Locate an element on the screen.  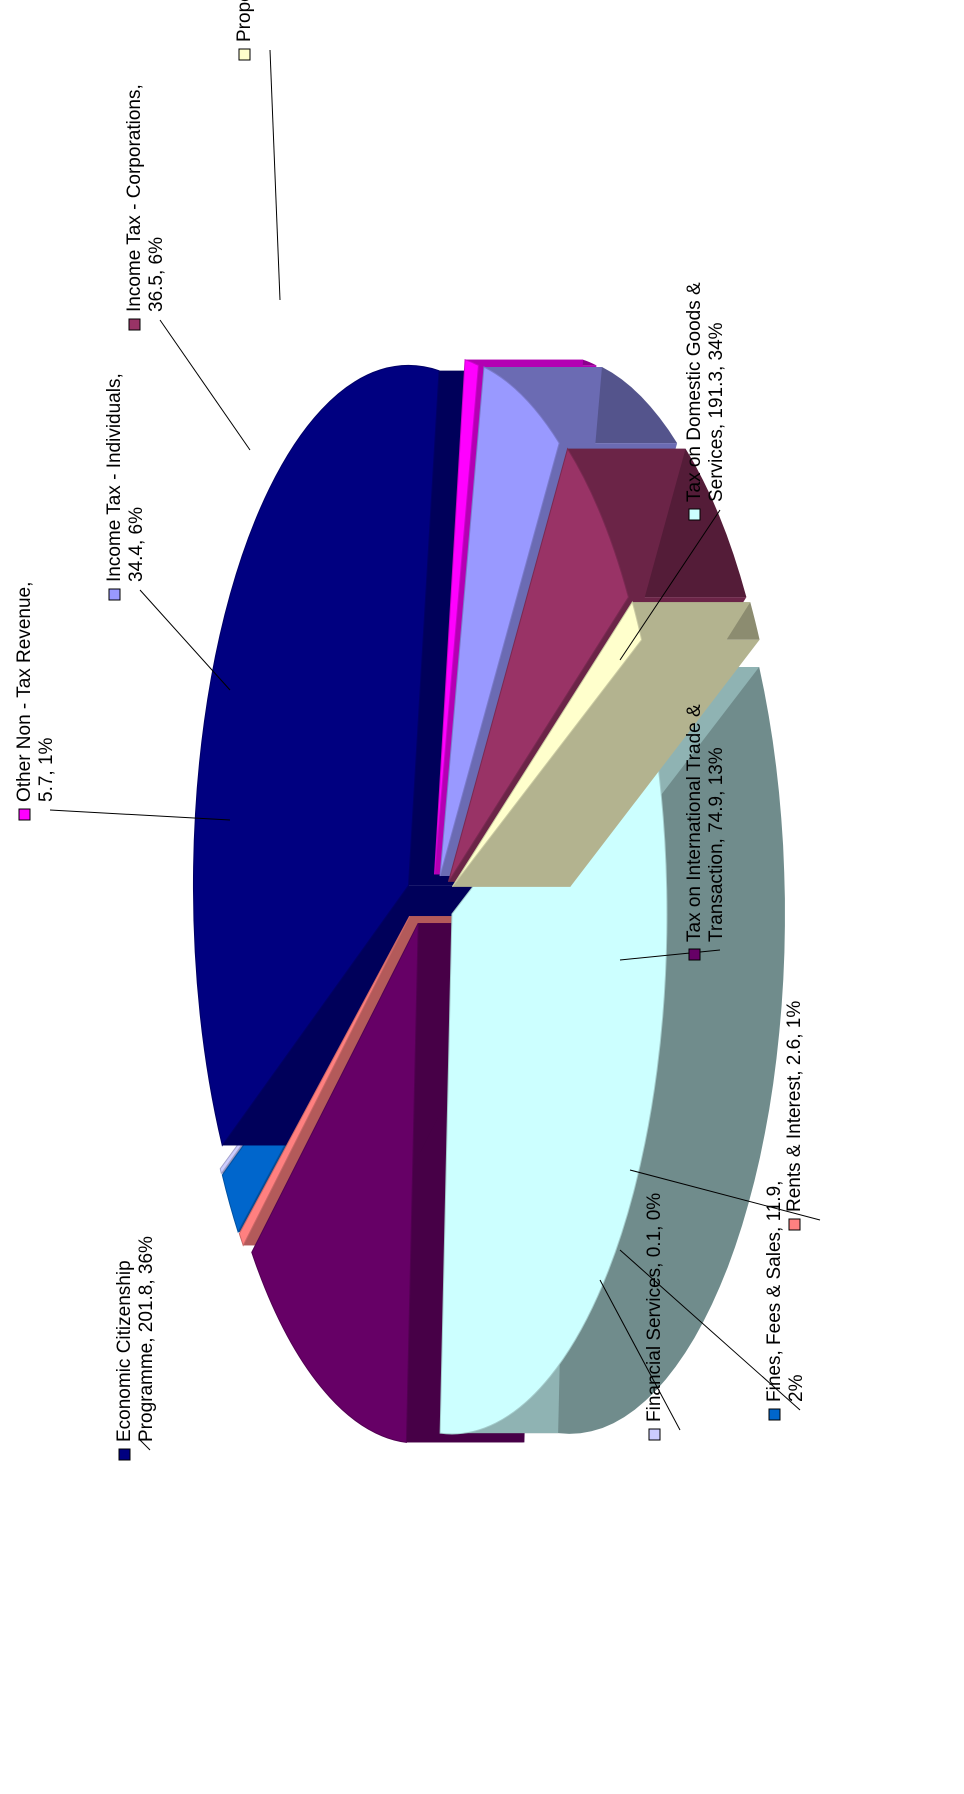
data-label: 36.5, 6% is located at coordinates (156, 274).